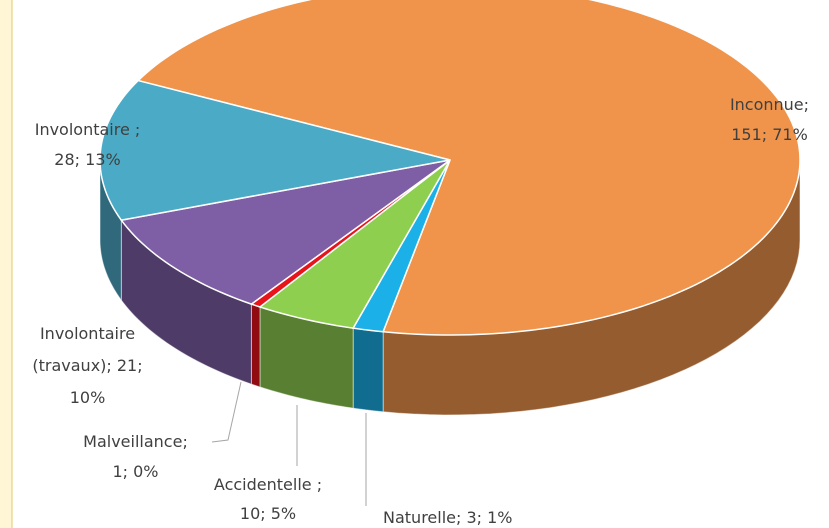 The height and width of the screenshot is (528, 829). I want to click on leader-line, so click(226, 412).